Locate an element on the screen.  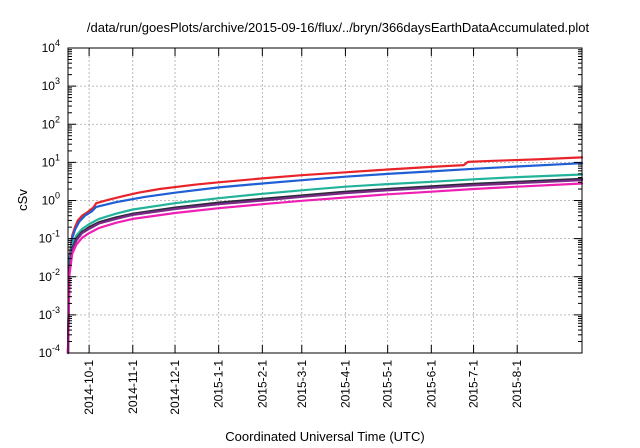
y-tick-label: 10⁻³ is located at coordinates (49, 313).